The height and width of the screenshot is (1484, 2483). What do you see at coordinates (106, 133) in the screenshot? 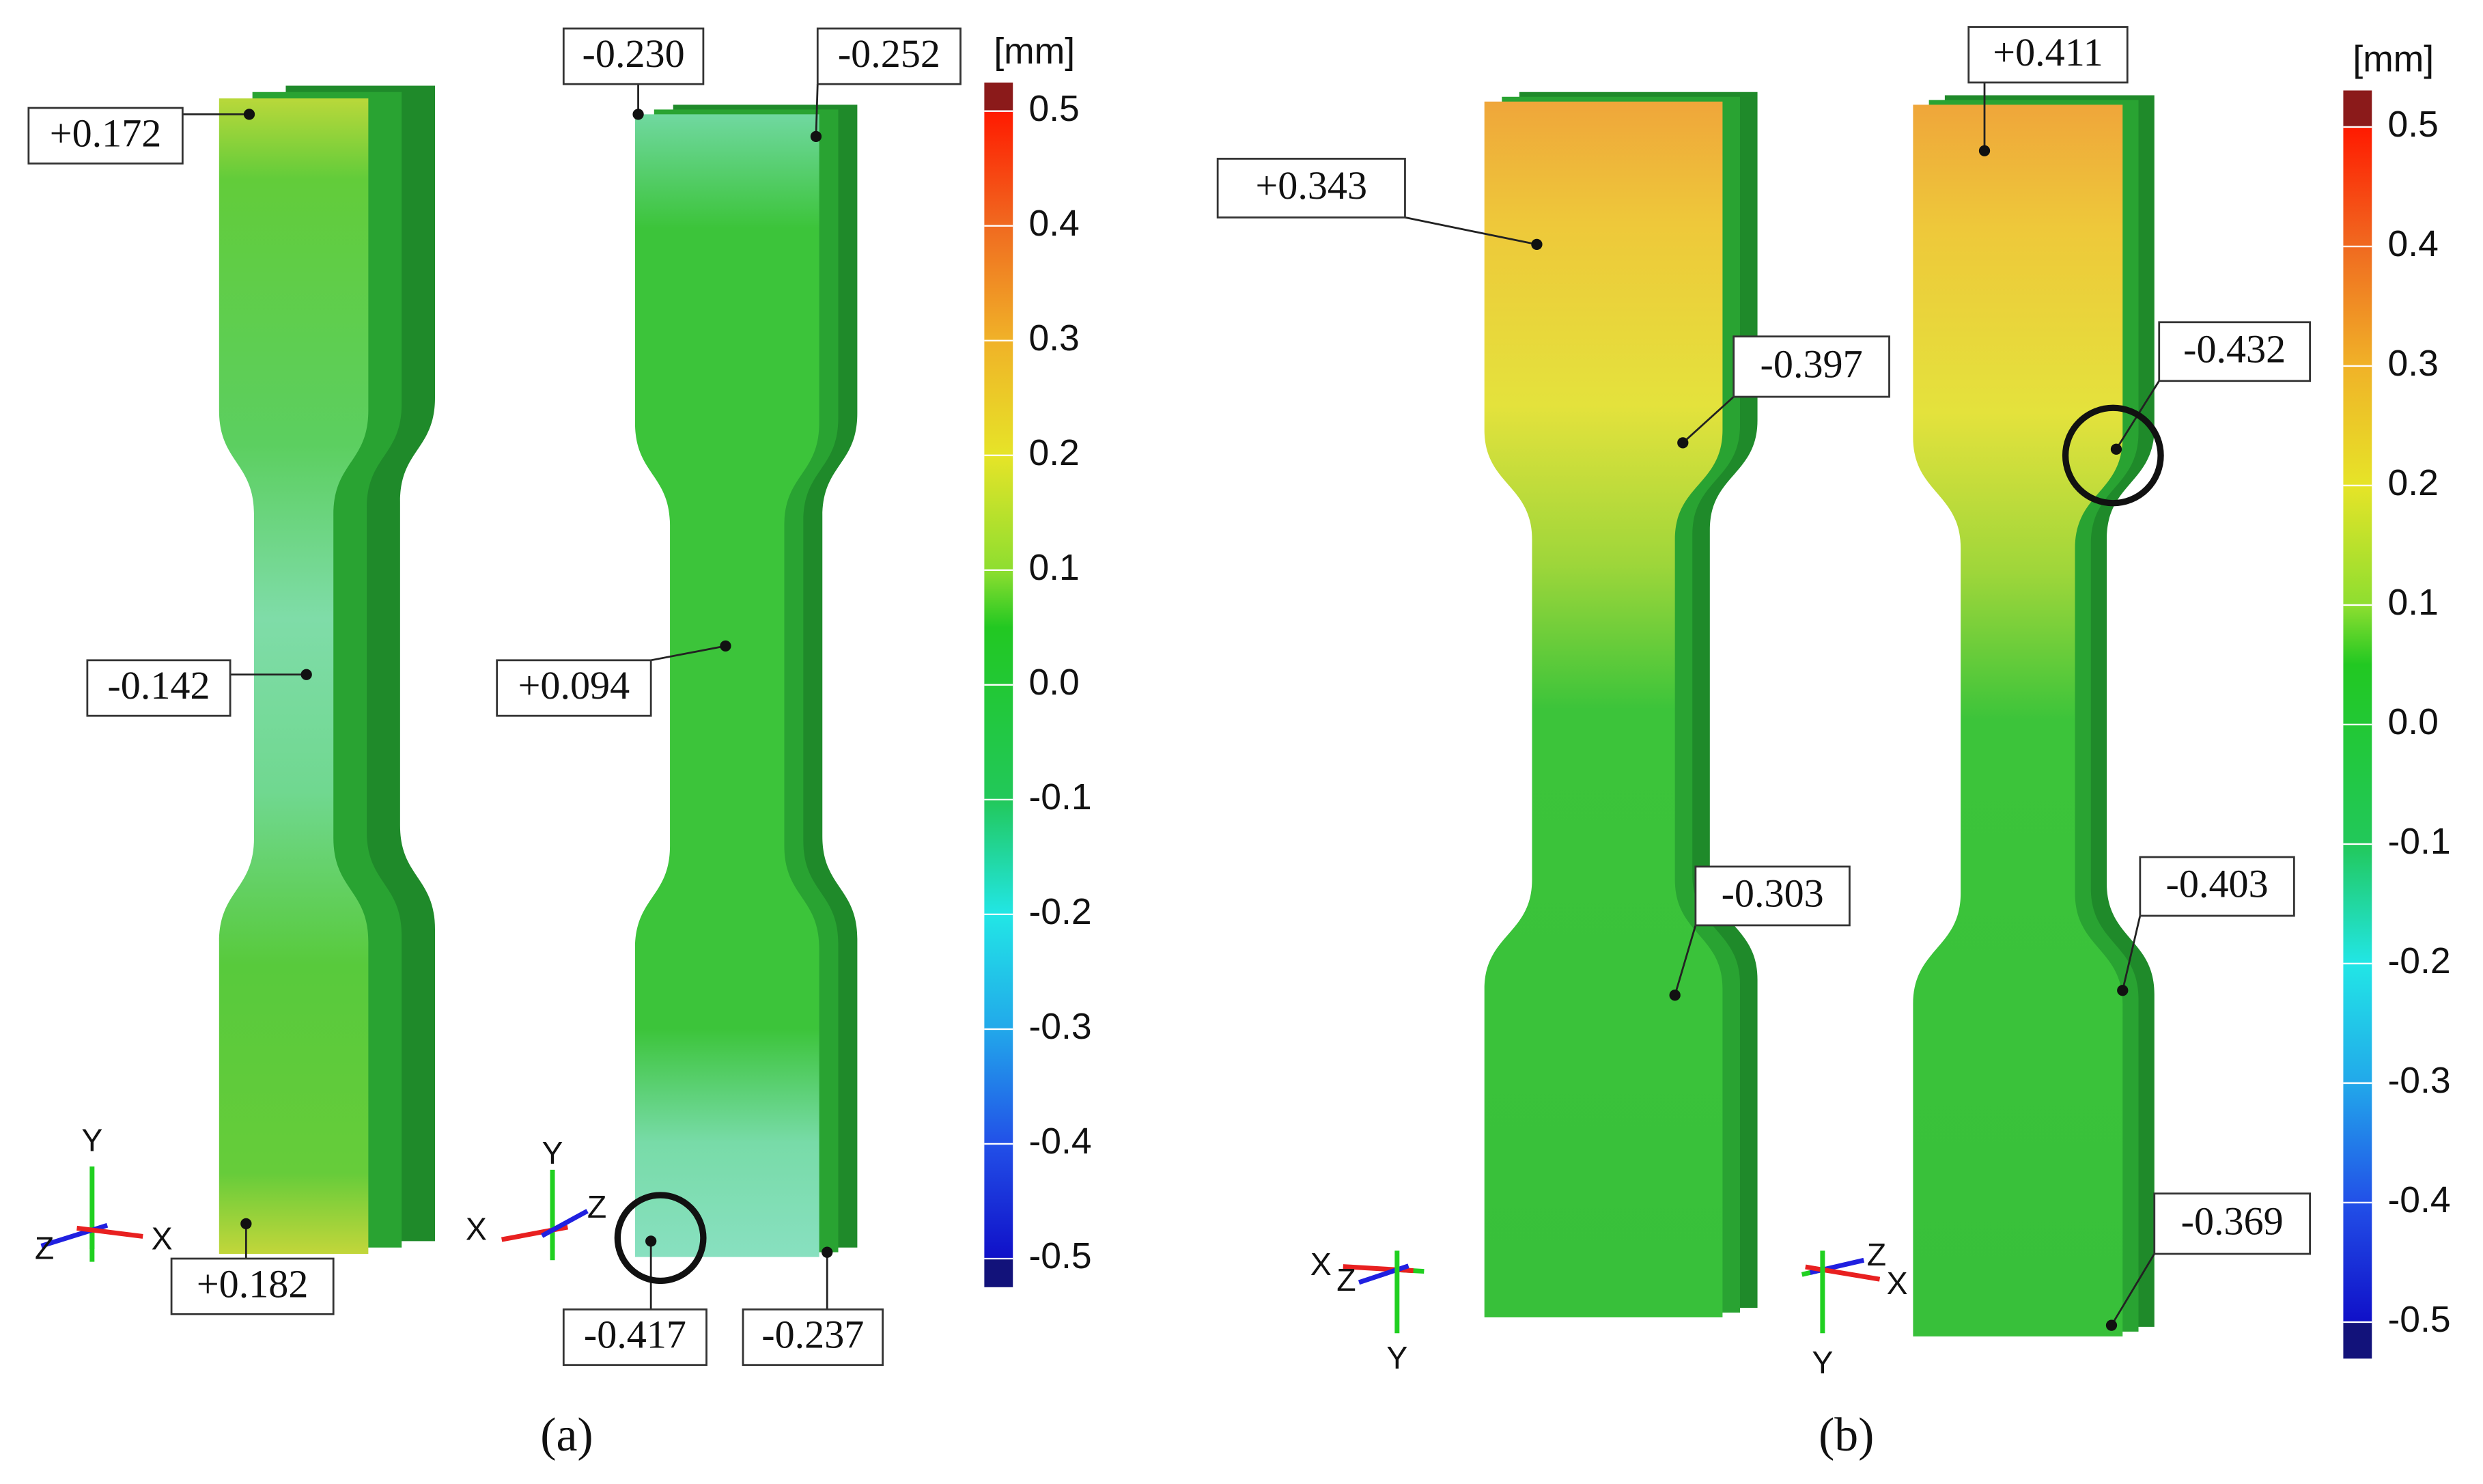
I see `callout-label: +0.172` at bounding box center [106, 133].